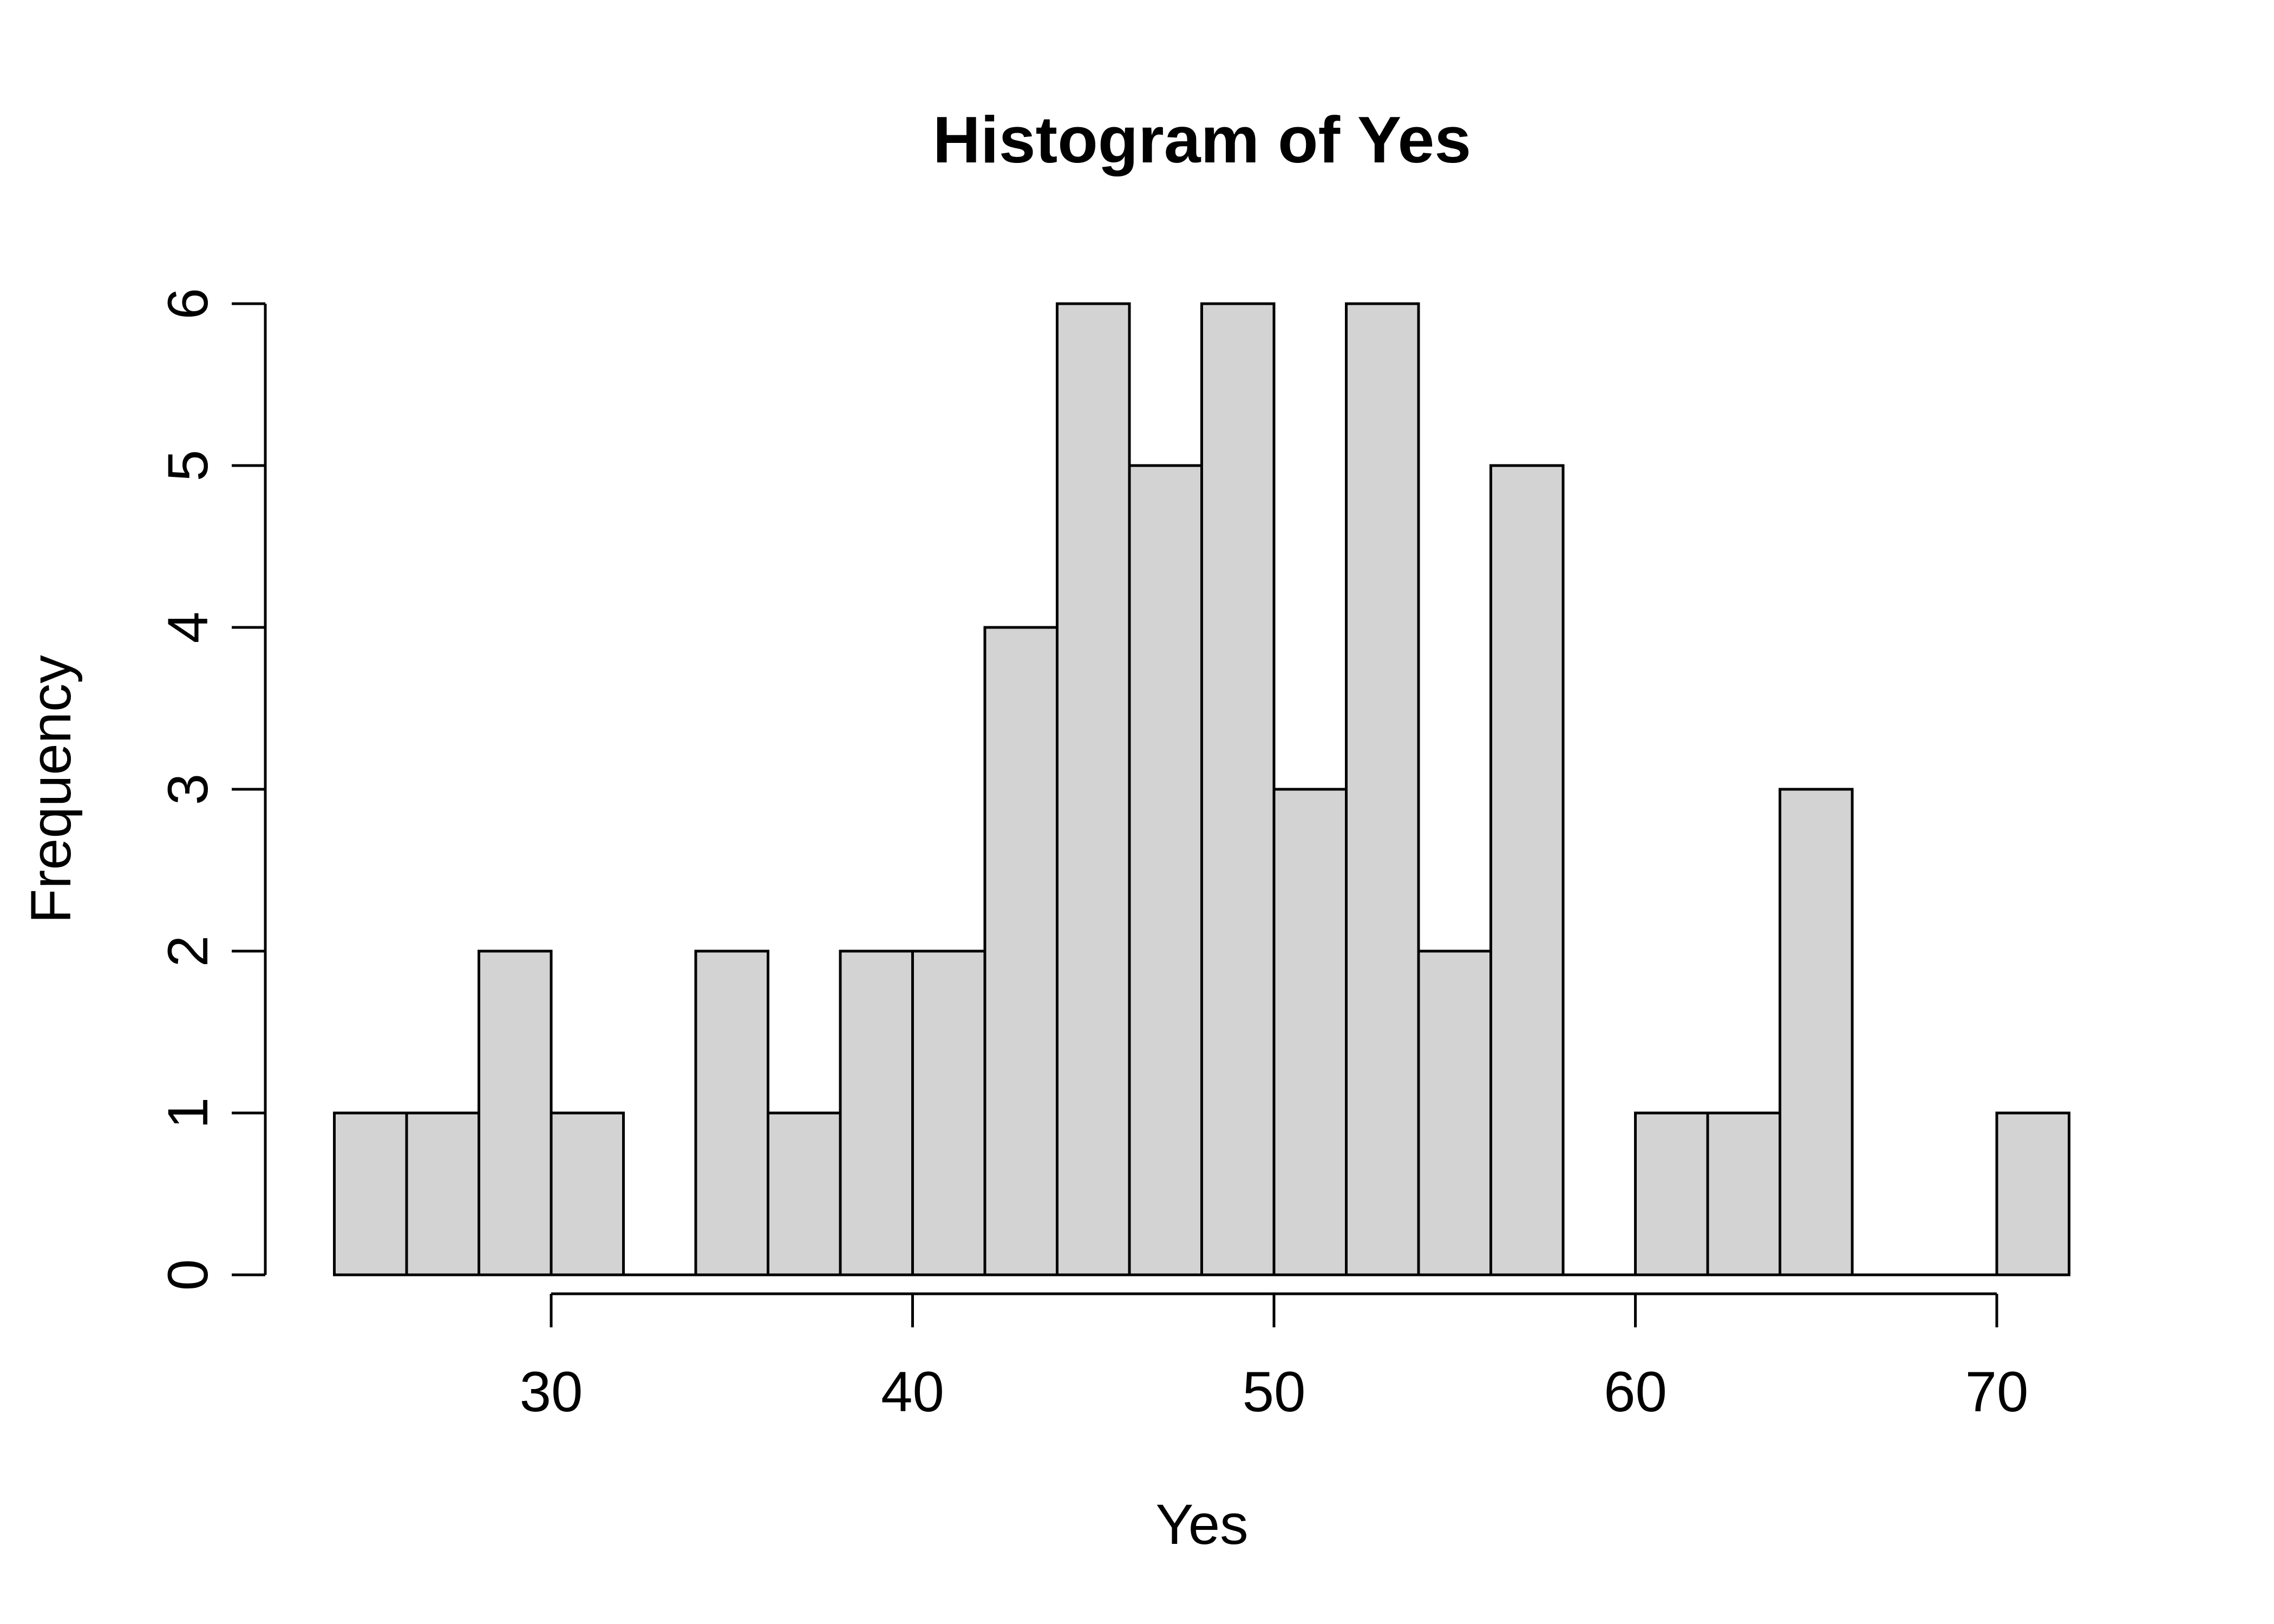 This screenshot has width=2274, height=1624. I want to click on x-tick-label: 50, so click(1274, 1392).